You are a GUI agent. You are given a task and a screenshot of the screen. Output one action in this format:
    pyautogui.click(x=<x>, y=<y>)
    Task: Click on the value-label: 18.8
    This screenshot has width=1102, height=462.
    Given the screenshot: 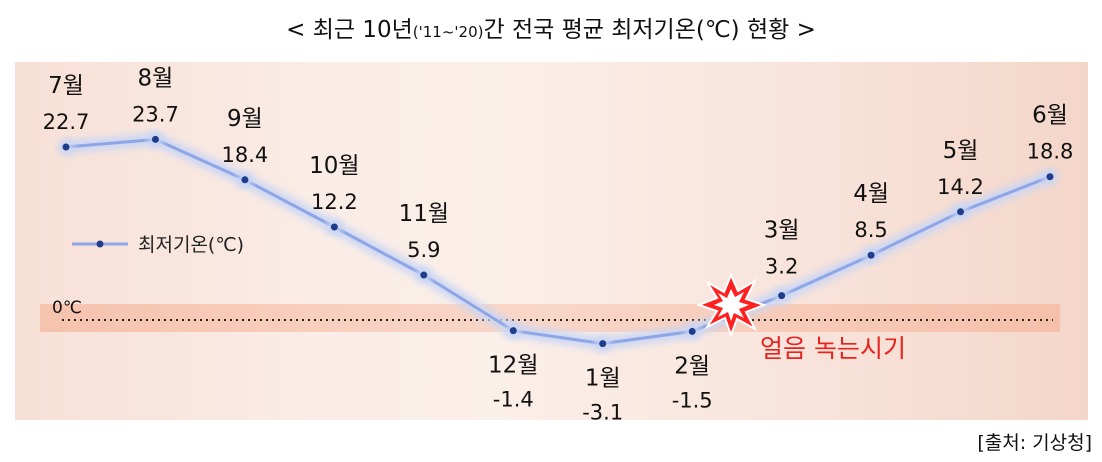 What is the action you would take?
    pyautogui.click(x=1050, y=152)
    